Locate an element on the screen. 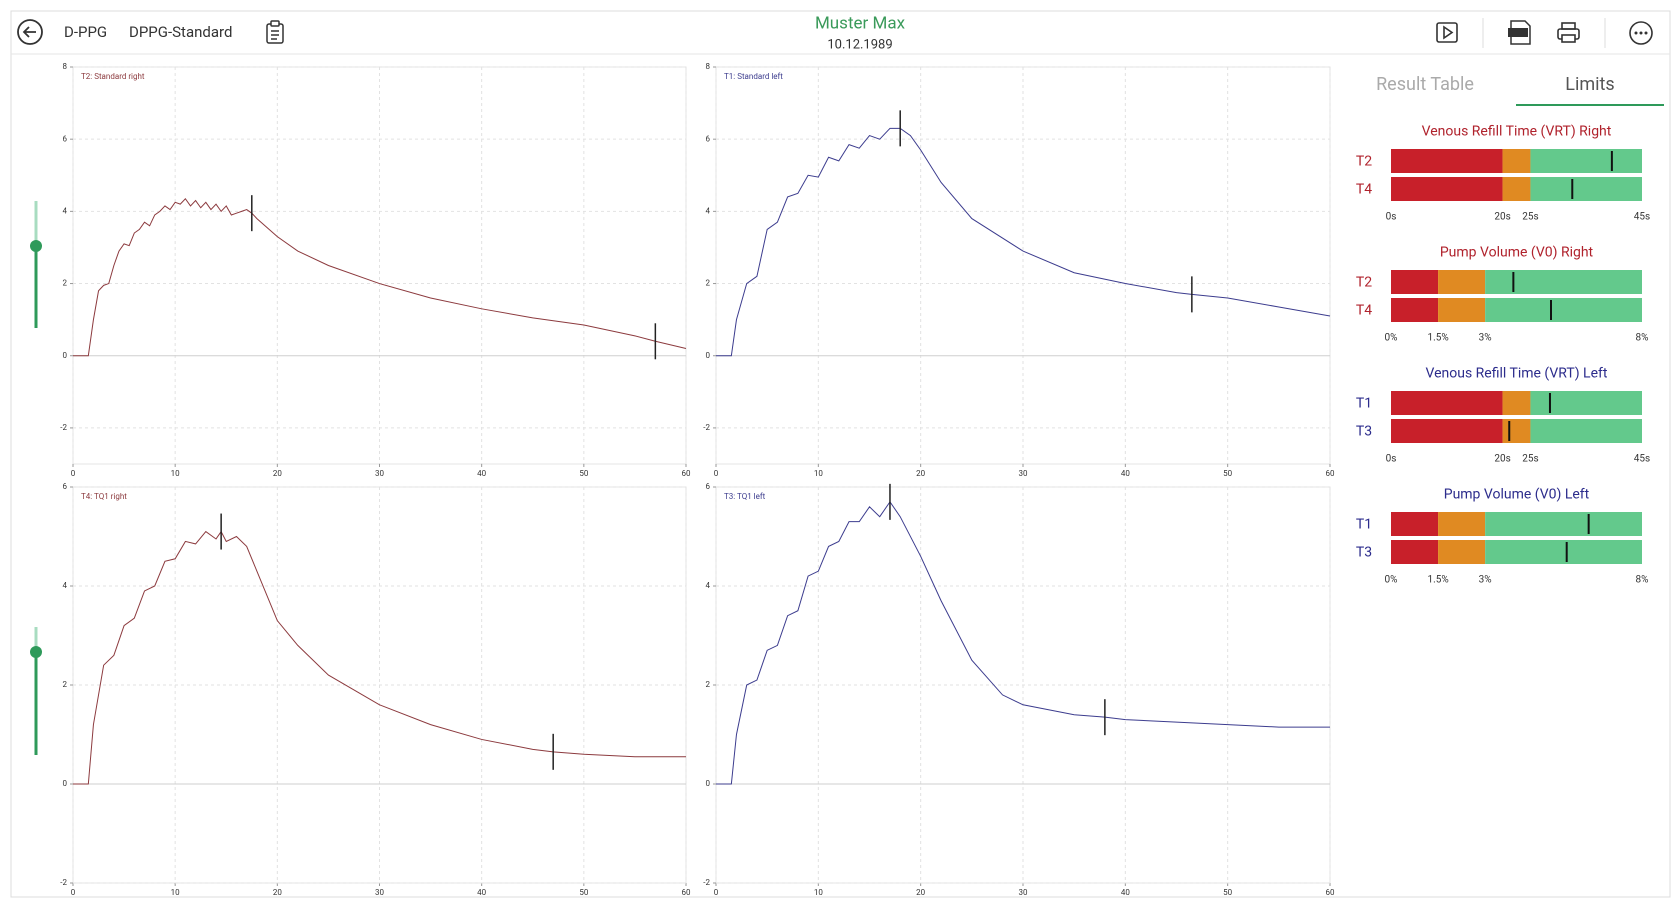 The image size is (1676, 905). y-tick-label: 8 is located at coordinates (708, 66).